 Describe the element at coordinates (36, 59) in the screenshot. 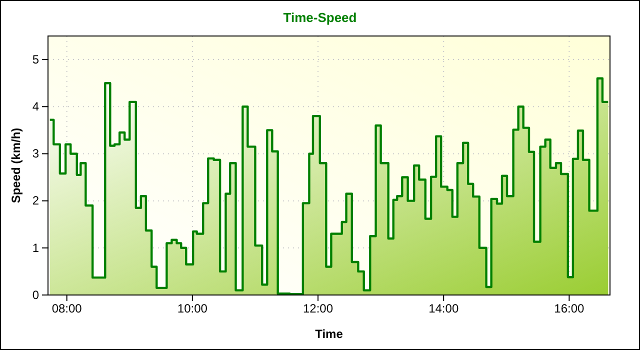

I see `y-tick-label: 5` at that location.